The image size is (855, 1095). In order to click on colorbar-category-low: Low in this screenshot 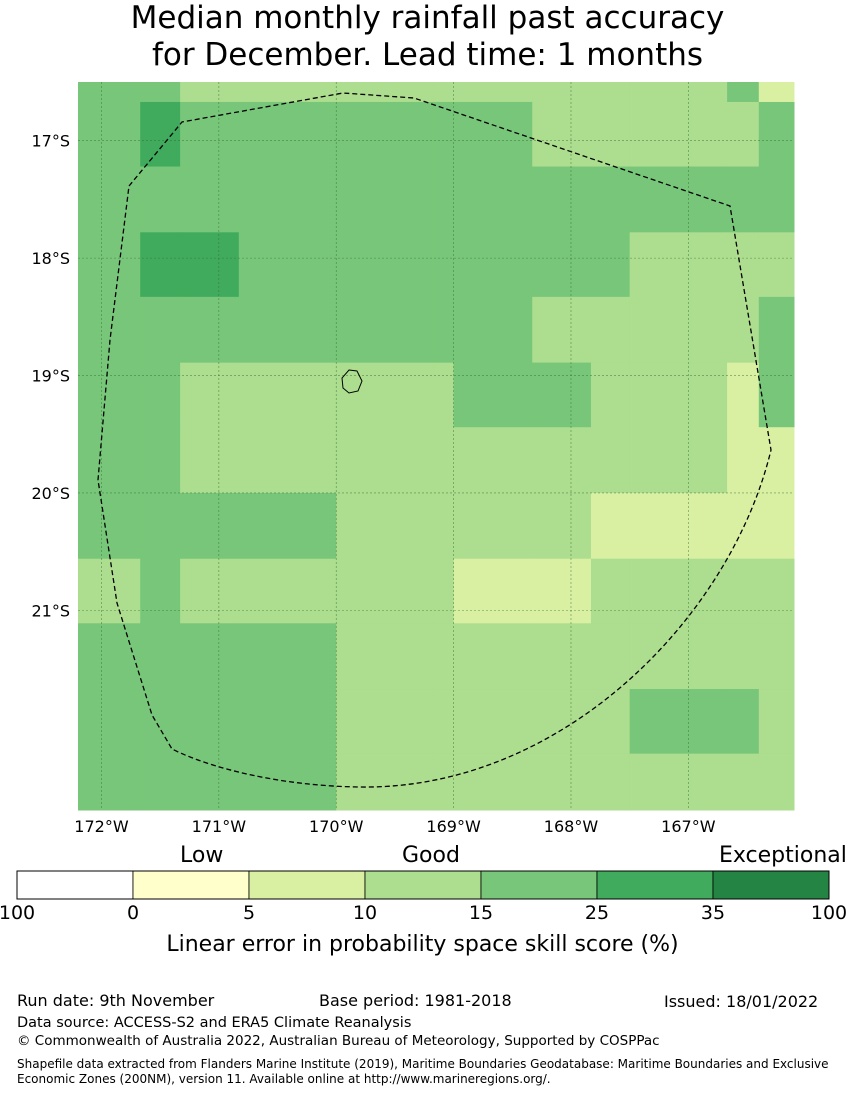, I will do `click(202, 855)`.